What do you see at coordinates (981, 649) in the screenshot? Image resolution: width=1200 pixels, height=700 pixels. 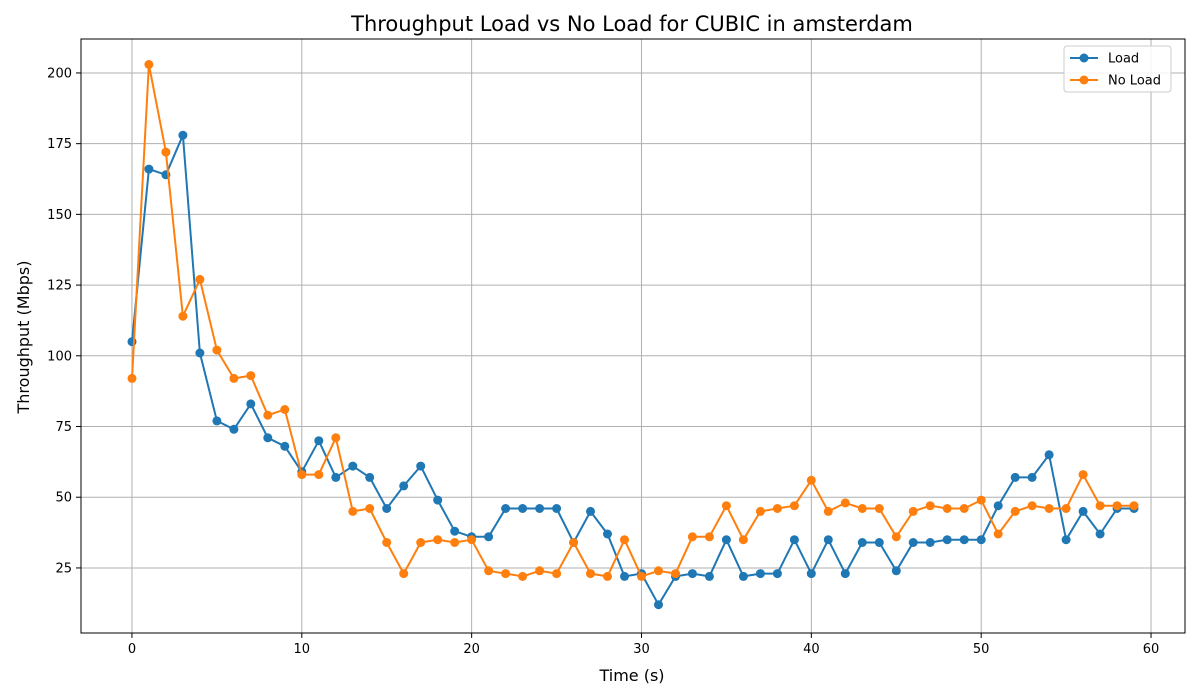 I see `x-tick-label: 50` at bounding box center [981, 649].